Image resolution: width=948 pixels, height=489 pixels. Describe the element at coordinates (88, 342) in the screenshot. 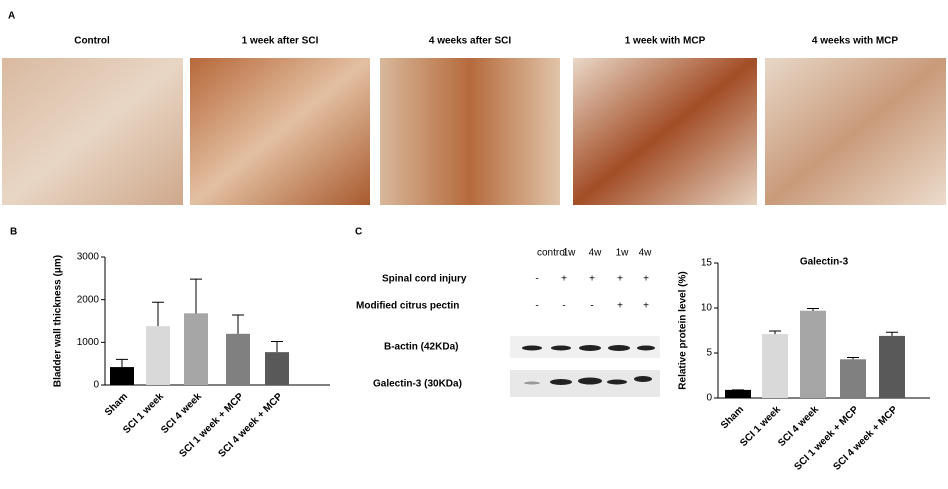

I see `y-tick-label: 1000` at that location.